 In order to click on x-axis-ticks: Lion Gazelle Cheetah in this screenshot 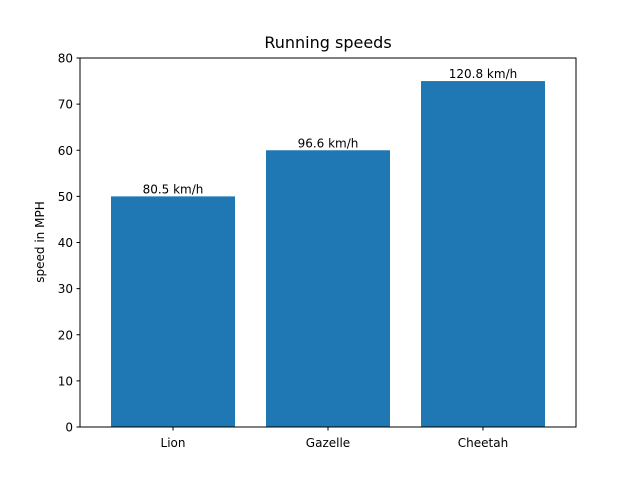, I will do `click(334, 438)`.